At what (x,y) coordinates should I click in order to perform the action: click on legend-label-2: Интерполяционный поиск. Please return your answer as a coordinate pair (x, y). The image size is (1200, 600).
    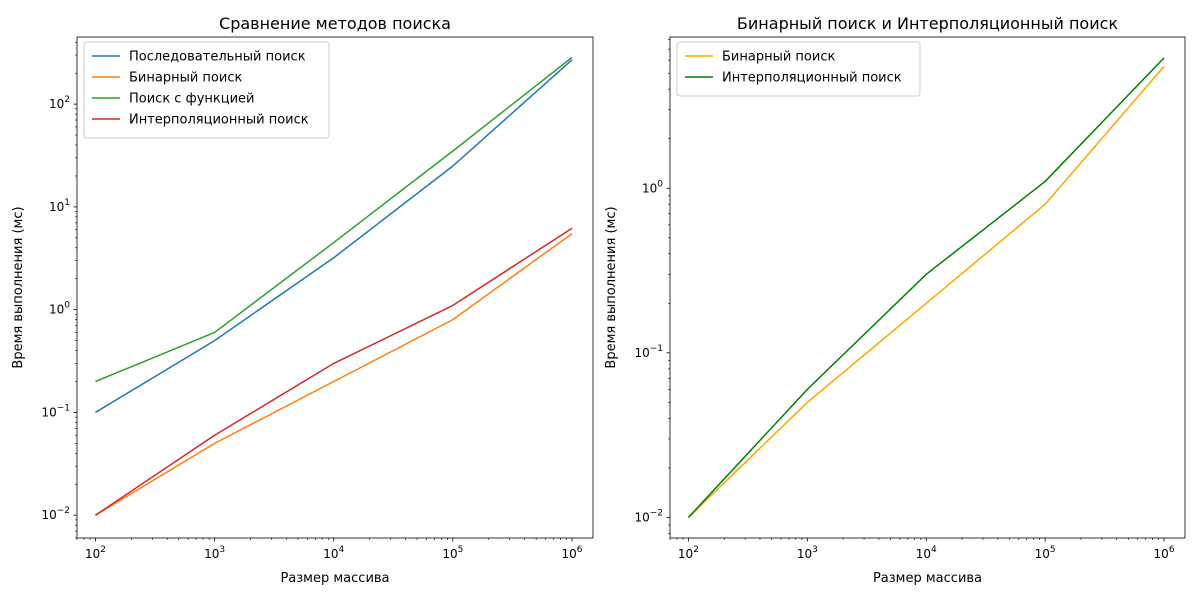
    Looking at the image, I should click on (812, 78).